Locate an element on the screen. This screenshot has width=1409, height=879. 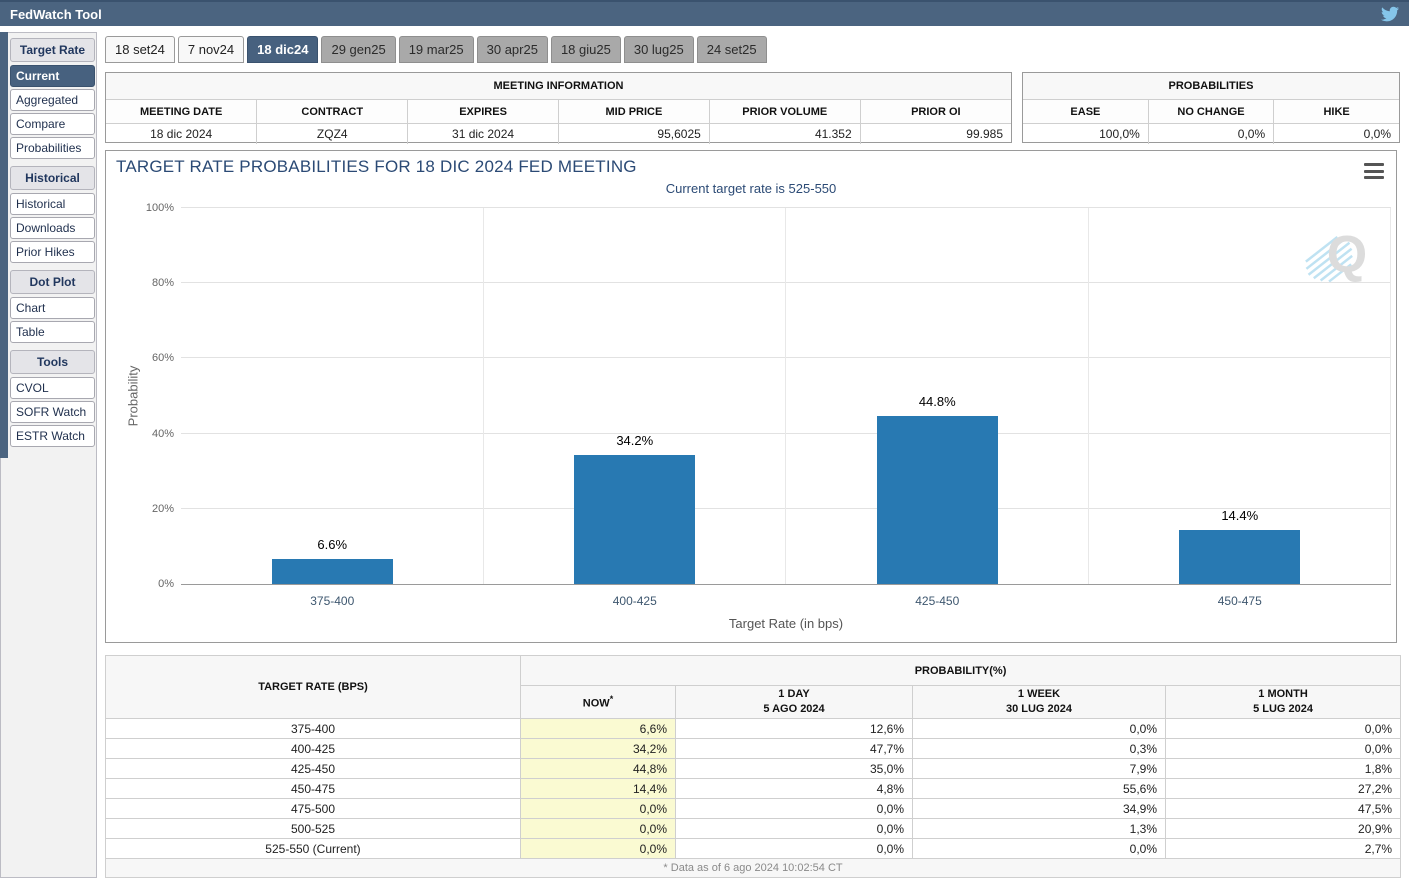
meeting-info-title: MEETING INFORMATION is located at coordinates (558, 86).